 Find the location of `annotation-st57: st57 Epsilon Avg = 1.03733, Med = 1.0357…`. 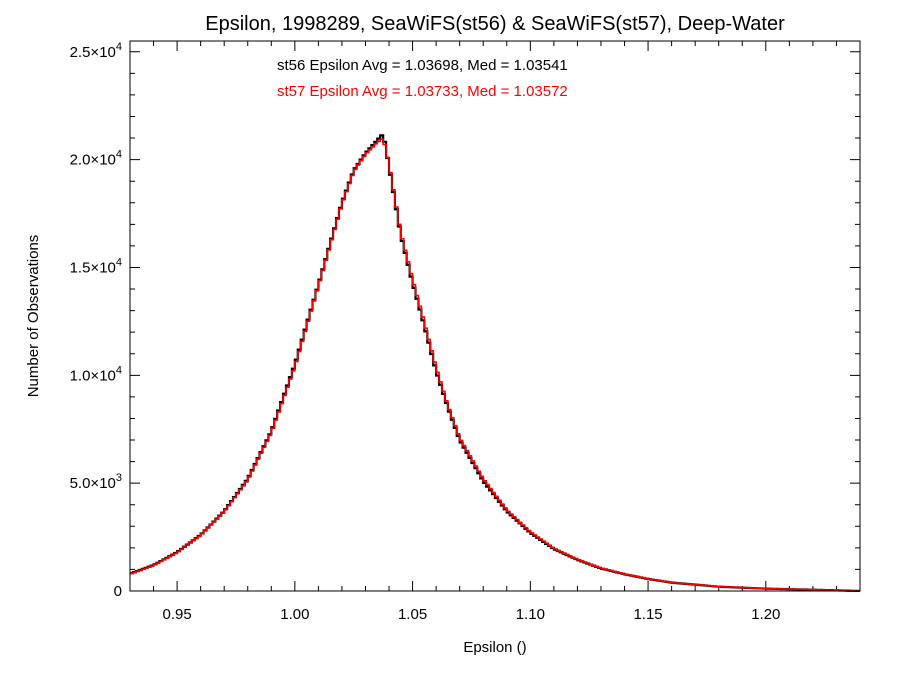

annotation-st57: st57 Epsilon Avg = 1.03733, Med = 1.0357… is located at coordinates (422, 91).